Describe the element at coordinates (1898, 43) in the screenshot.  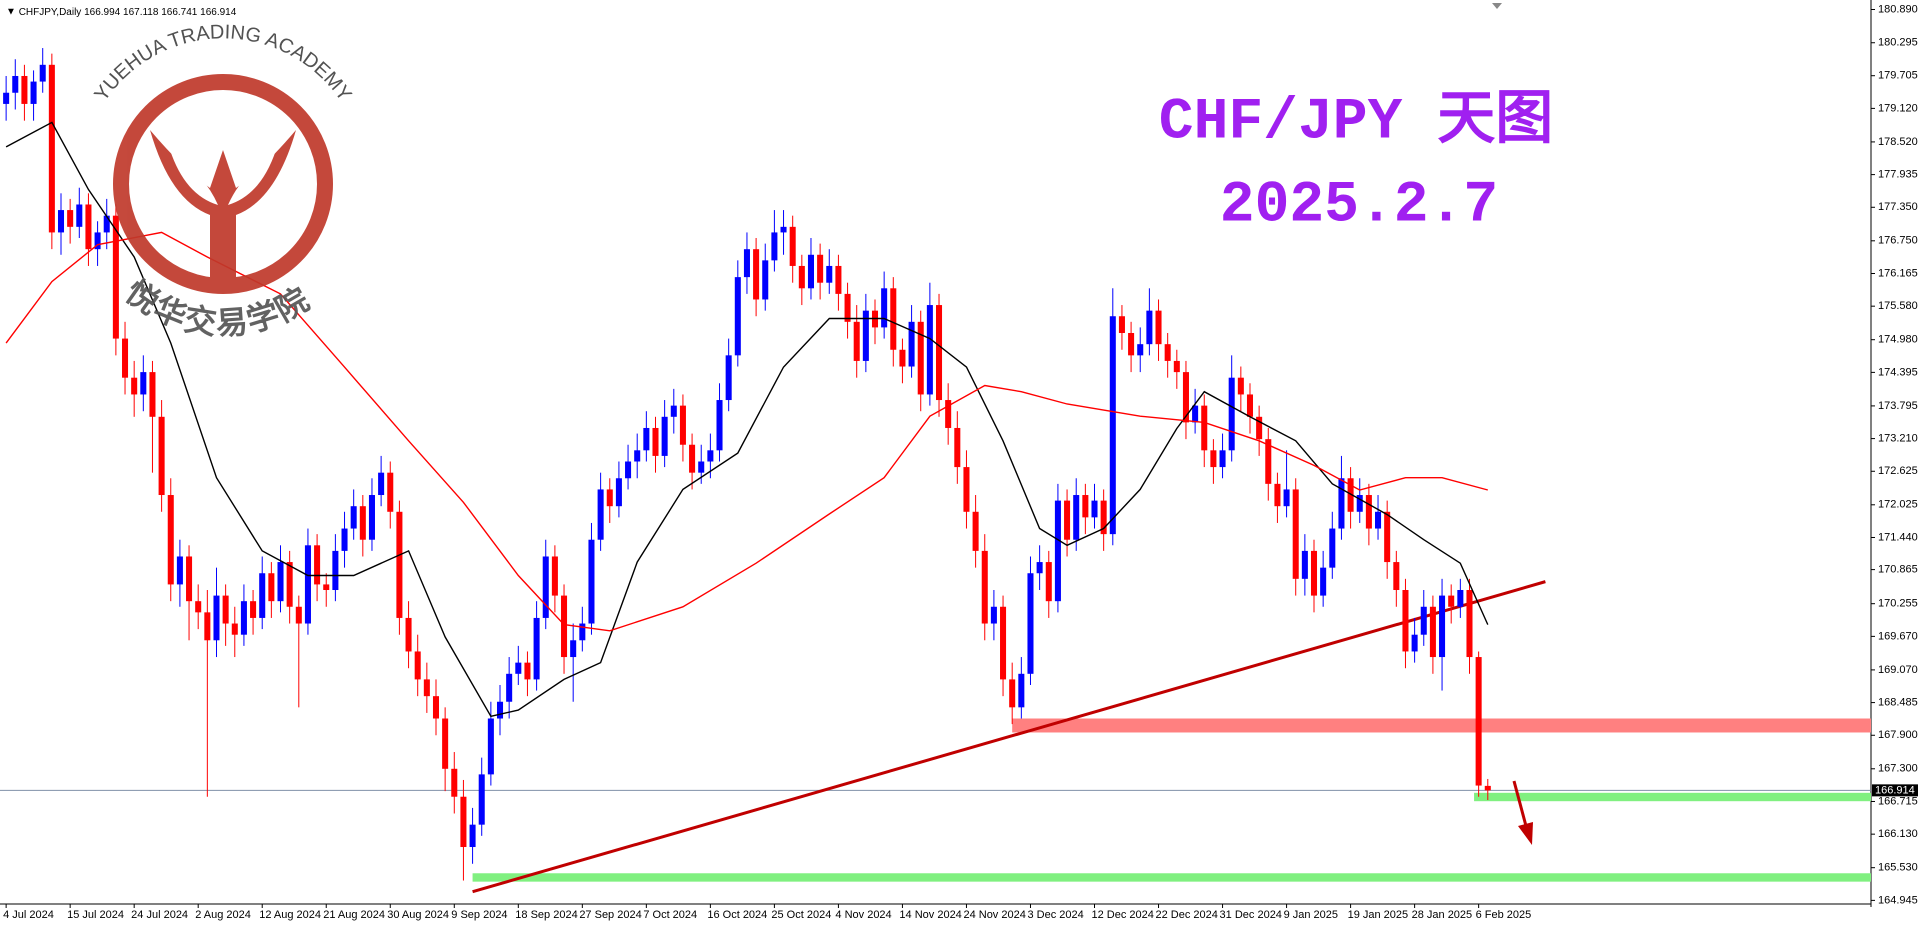
I see `y-tick-label: 180.295` at that location.